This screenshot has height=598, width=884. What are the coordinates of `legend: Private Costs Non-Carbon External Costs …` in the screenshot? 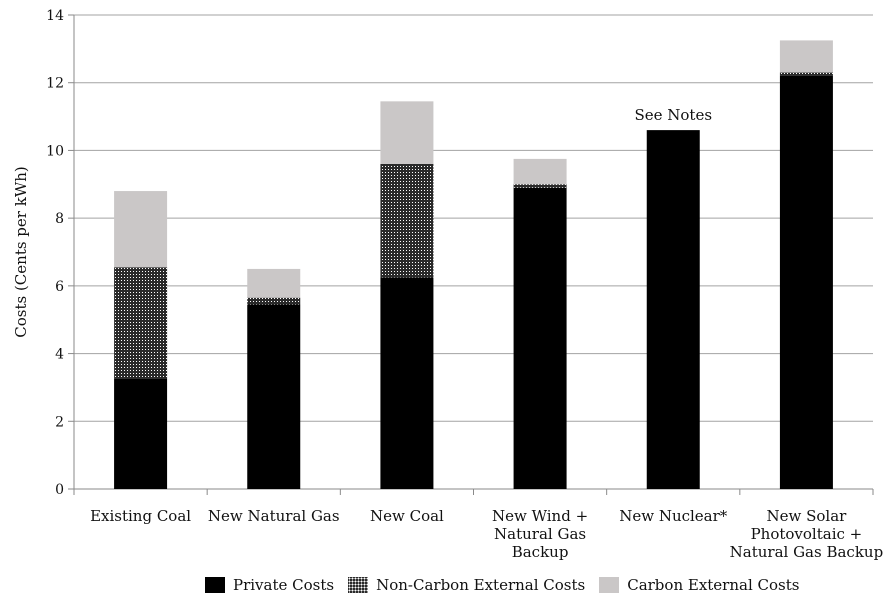 It's located at (509, 585).